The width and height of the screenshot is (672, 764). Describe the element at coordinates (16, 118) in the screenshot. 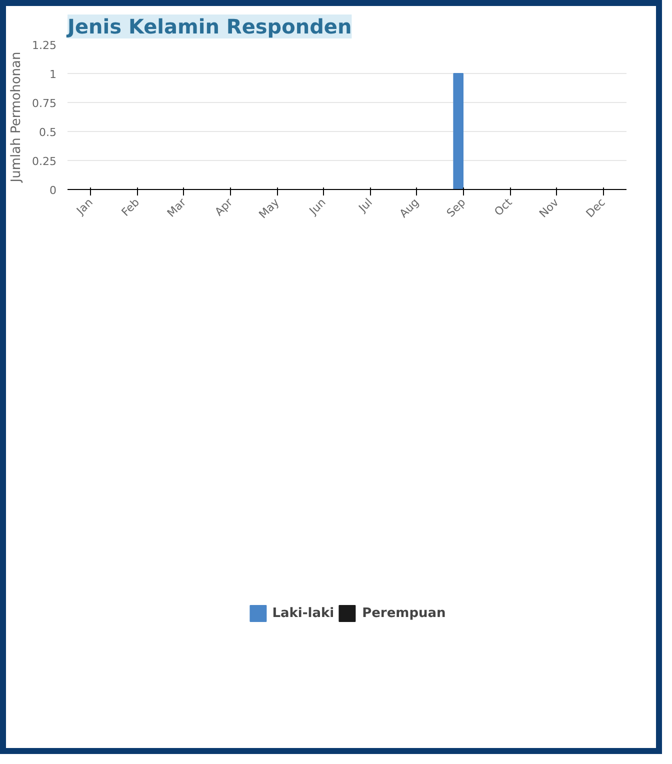

I see `y-axis-title: Jumlah Permohonan` at that location.